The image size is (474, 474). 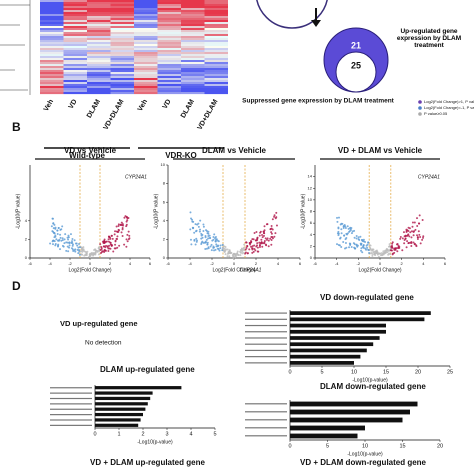 I want to click on x-tick-label: -6, so click(x=30, y=263).